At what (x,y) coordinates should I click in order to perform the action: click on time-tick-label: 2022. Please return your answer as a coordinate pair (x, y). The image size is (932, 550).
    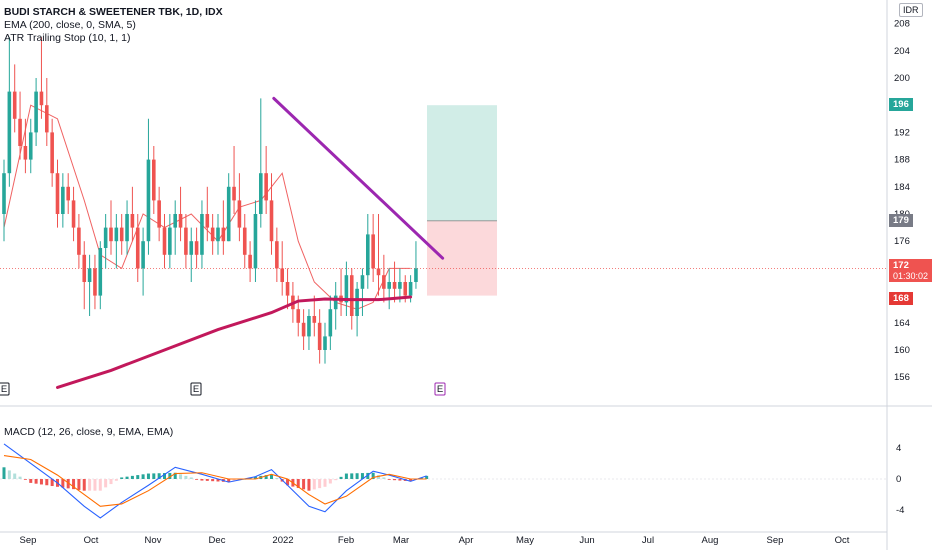
    Looking at the image, I should click on (282, 540).